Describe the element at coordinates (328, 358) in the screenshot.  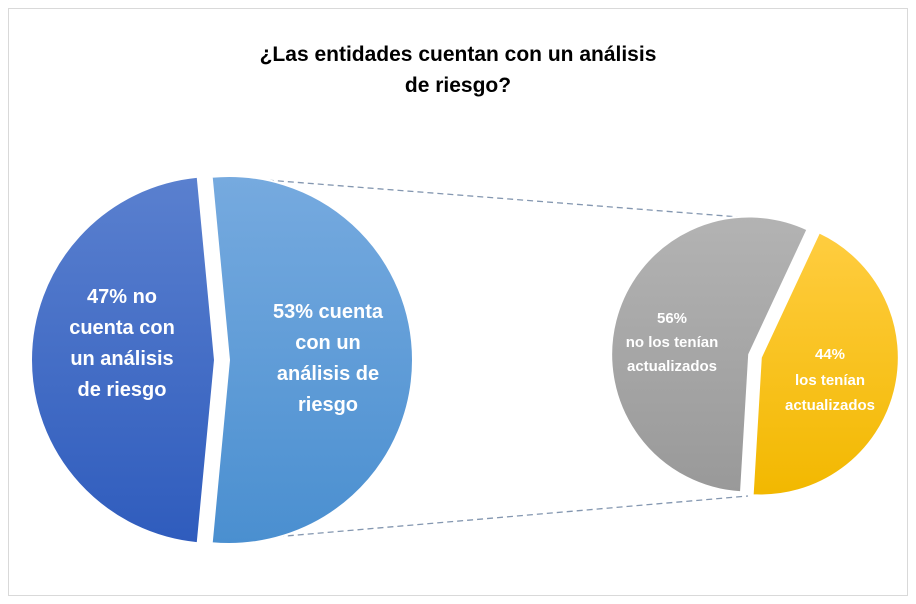
I see `data-label: 53% cuenta con un análisis de riesgo` at that location.